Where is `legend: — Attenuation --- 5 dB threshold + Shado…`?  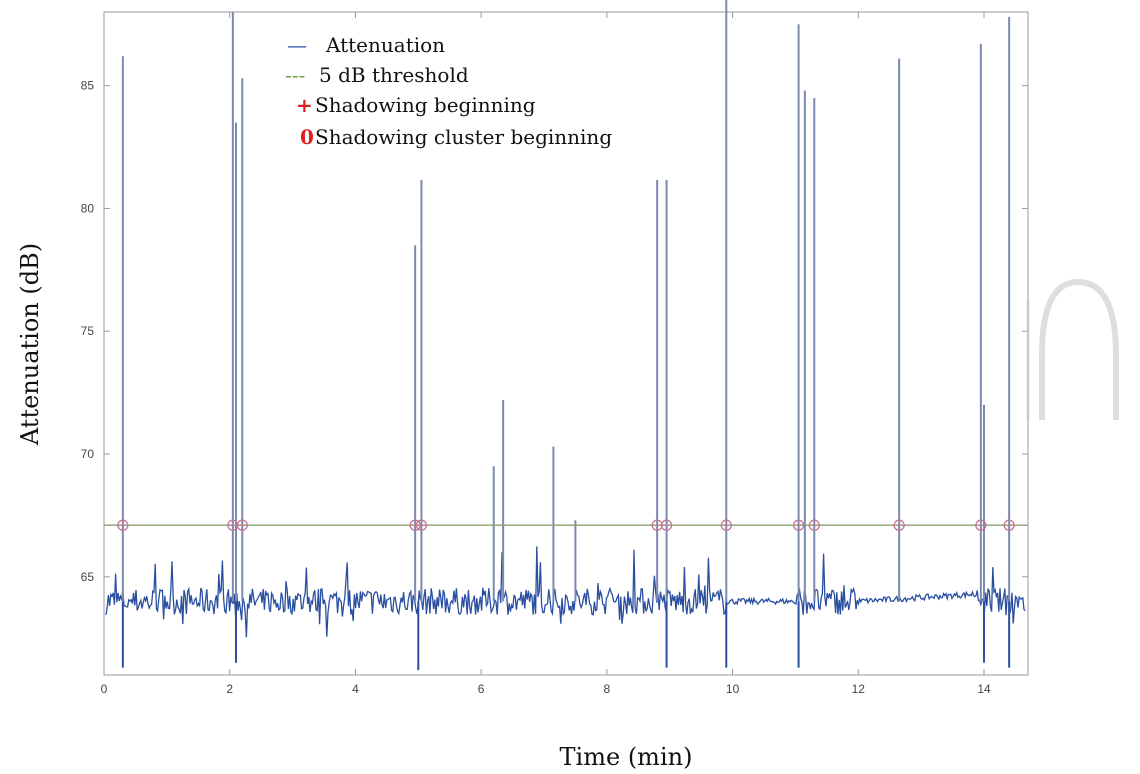
legend: — Attenuation --- 5 dB threshold + Shado… is located at coordinates (477, 104).